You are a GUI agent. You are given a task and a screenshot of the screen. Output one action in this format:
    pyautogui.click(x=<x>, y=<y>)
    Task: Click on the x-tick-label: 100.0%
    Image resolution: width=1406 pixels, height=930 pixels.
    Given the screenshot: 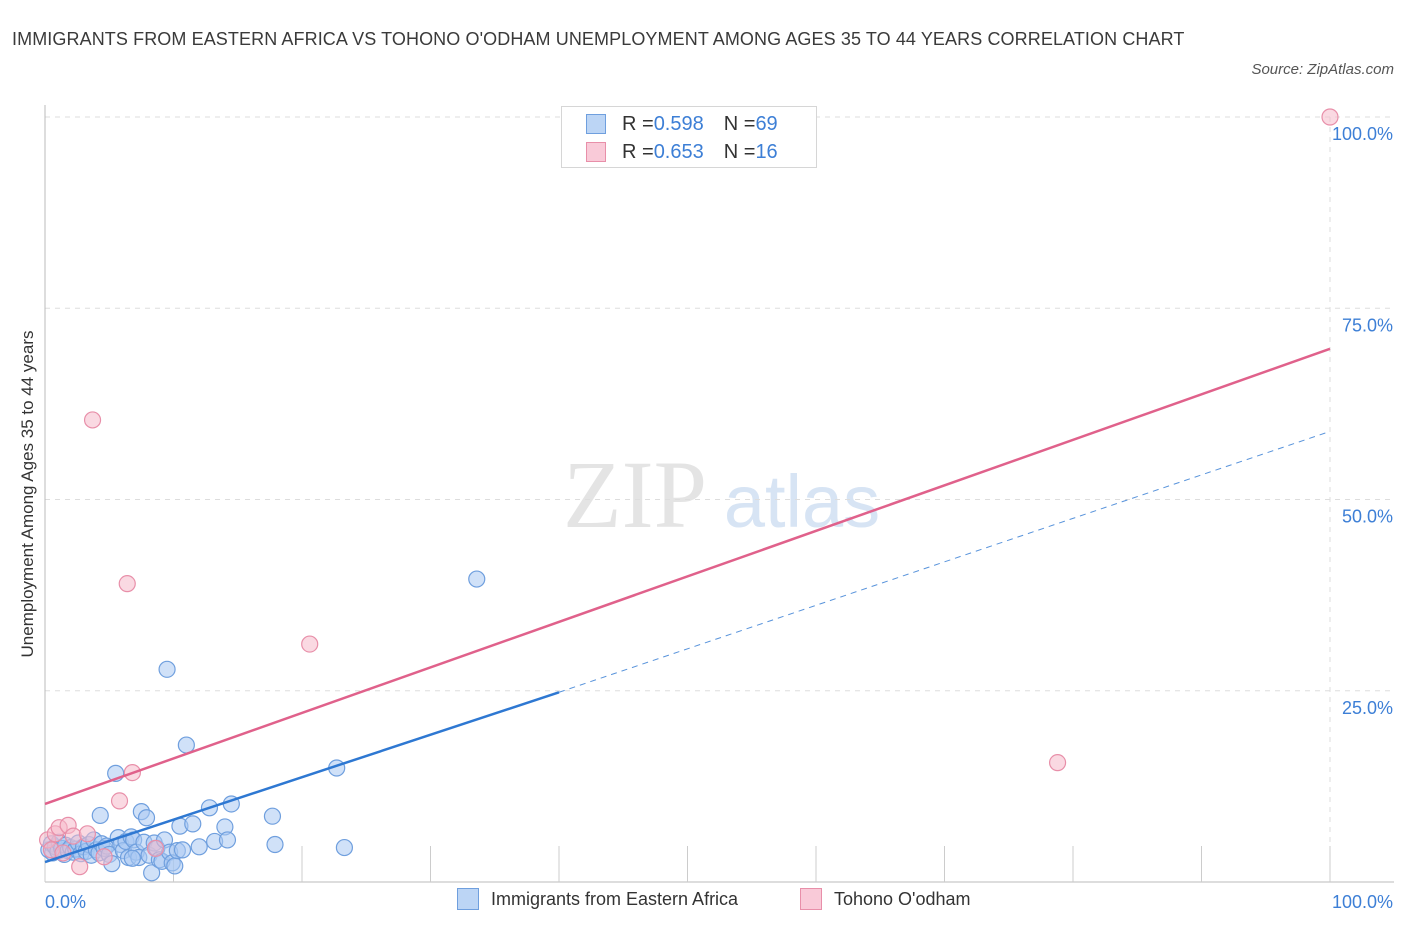 What is the action you would take?
    pyautogui.click(x=1362, y=902)
    